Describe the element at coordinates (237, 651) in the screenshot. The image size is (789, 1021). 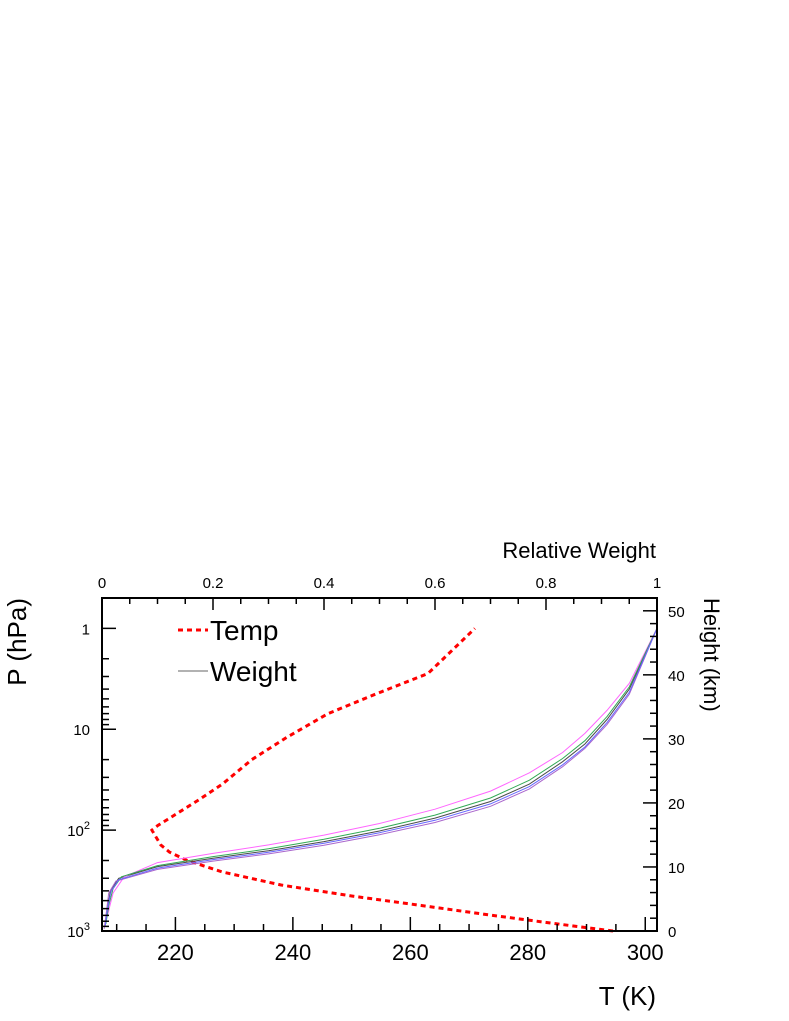
I see `legend: Temp Weight` at that location.